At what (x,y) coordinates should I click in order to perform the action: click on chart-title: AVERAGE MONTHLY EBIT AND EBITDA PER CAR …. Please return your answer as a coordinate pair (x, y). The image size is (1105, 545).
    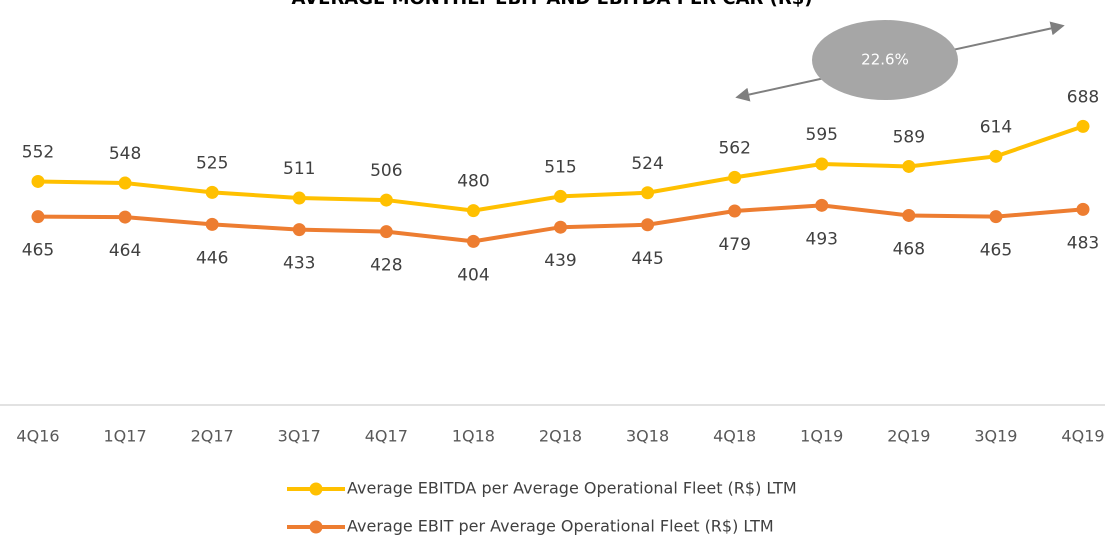
    Looking at the image, I should click on (552, 4).